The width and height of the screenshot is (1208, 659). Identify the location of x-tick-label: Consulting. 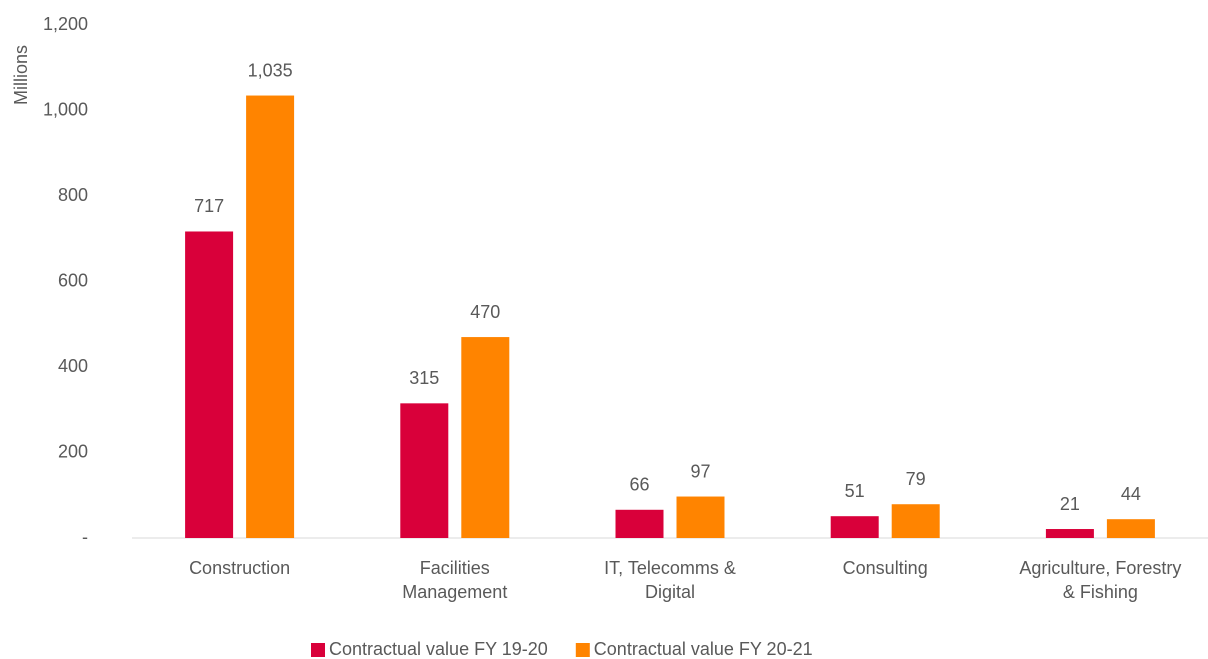
(885, 568).